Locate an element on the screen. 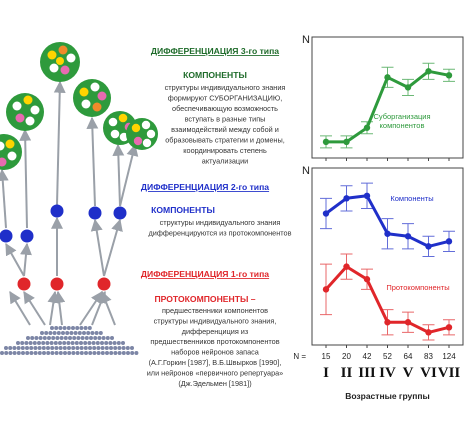 The height and width of the screenshot is (432, 469). level3-heading: ДИФФЕРЕНЦИАЦИЯ 3-го типа is located at coordinates (215, 51).